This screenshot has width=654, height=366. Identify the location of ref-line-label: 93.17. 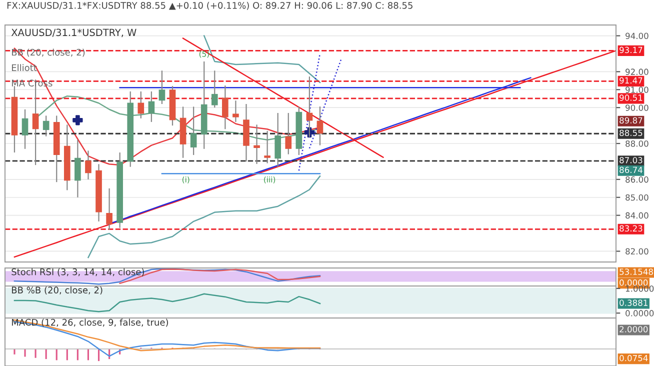
(631, 50).